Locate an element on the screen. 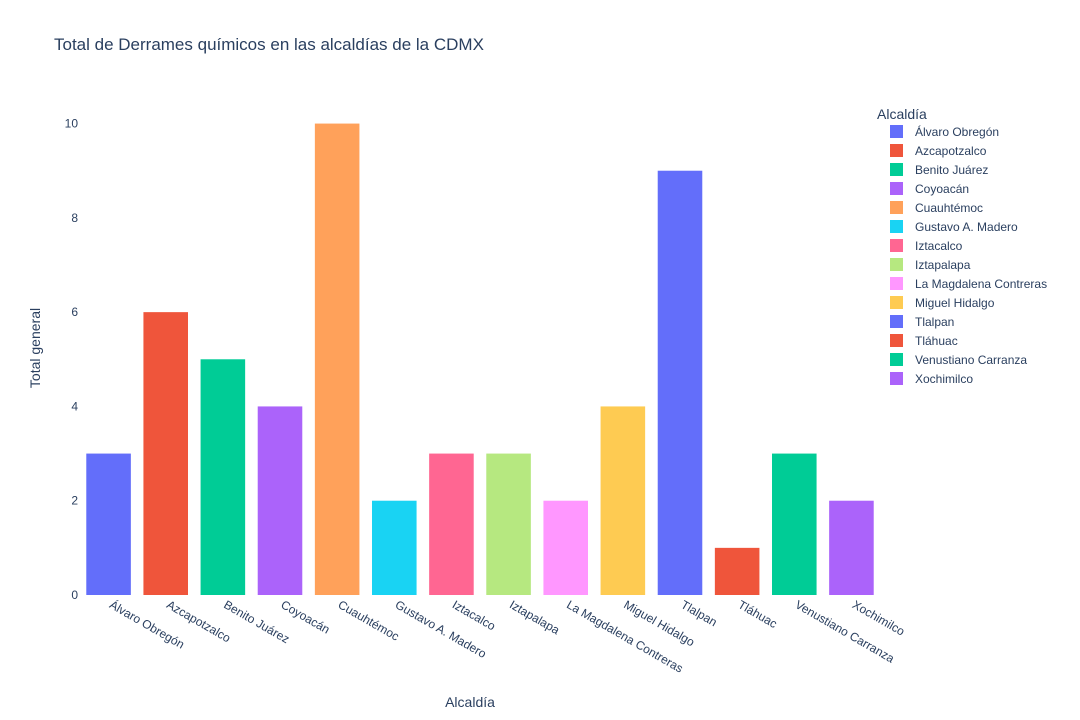 This screenshot has width=1080, height=720. legend-item-benito-juarez: Benito Juárez is located at coordinates (951, 170).